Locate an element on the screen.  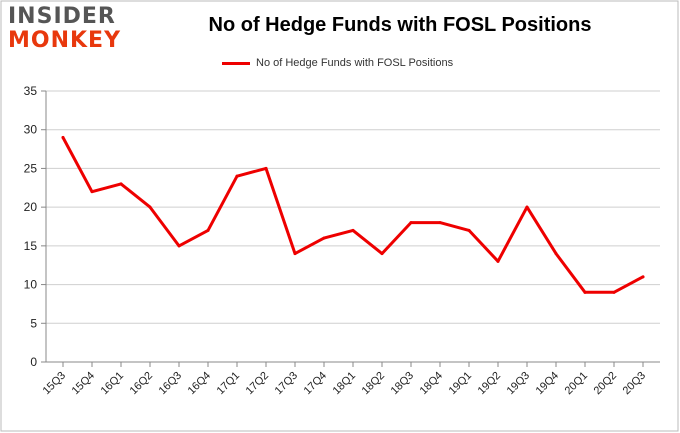
logo-text-top: INSIDER is located at coordinates (62, 16).